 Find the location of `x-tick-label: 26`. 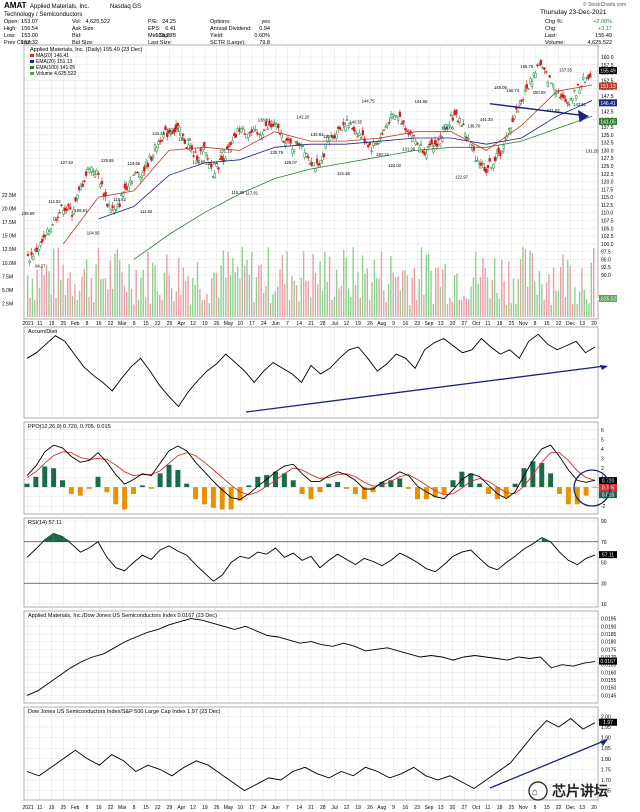

x-tick-label: 26 is located at coordinates (217, 808).